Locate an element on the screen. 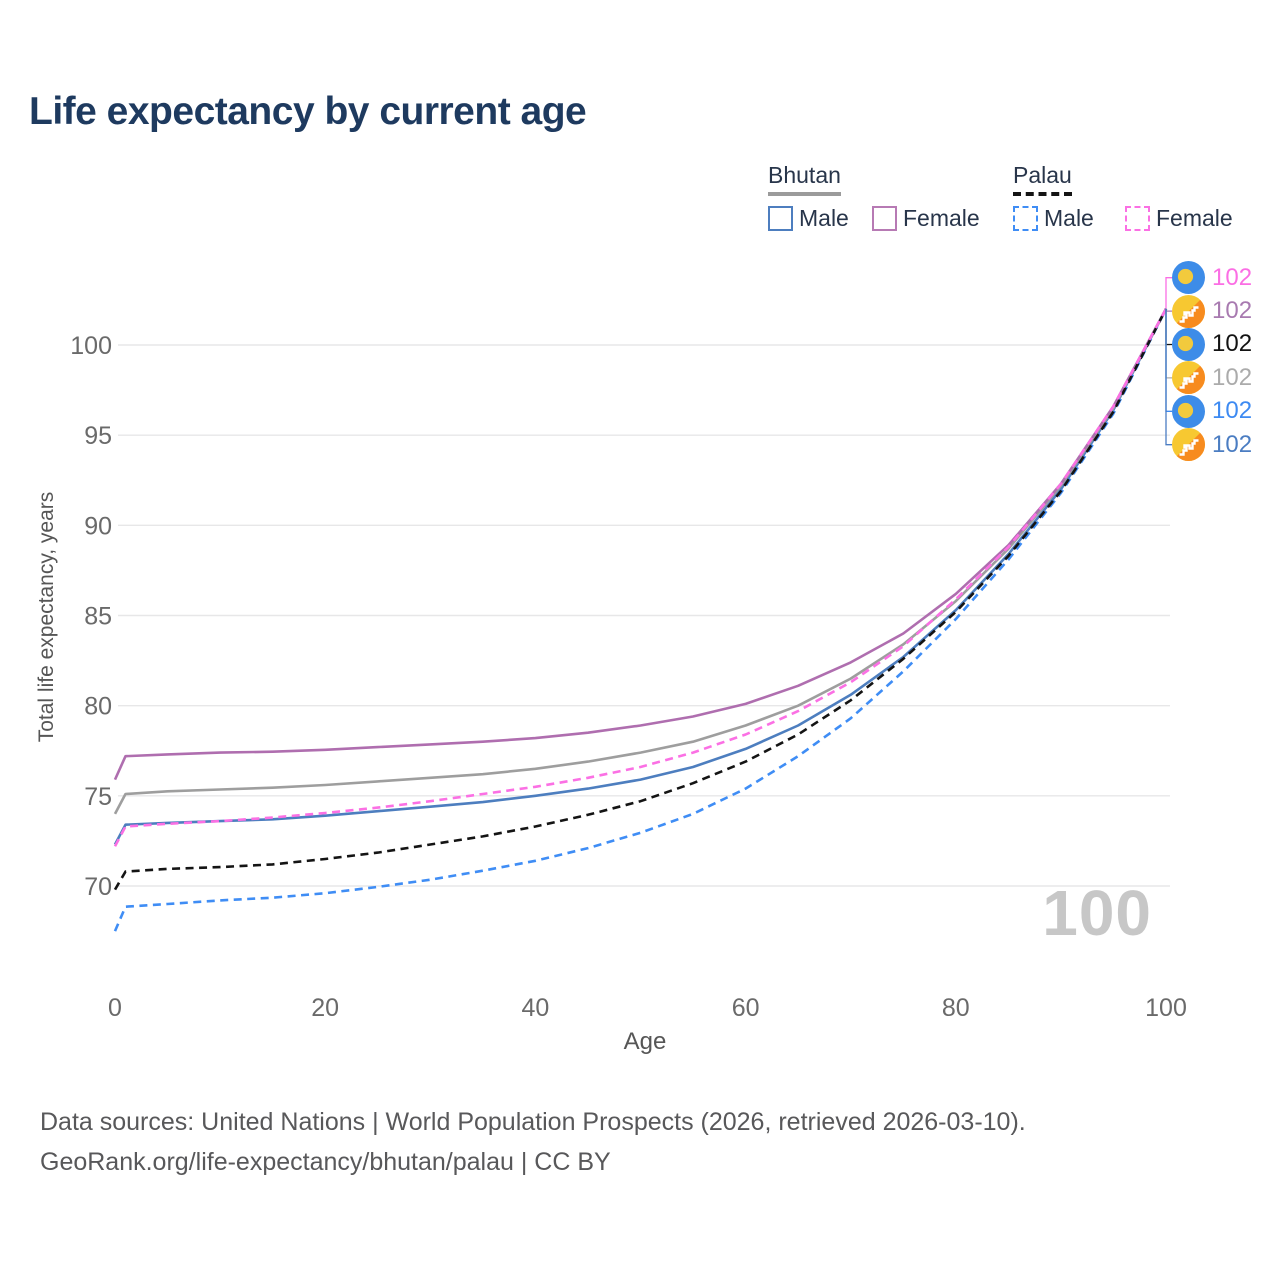 This screenshot has width=1280, height=1280. legend-group-palau: Palau is located at coordinates (1042, 179).